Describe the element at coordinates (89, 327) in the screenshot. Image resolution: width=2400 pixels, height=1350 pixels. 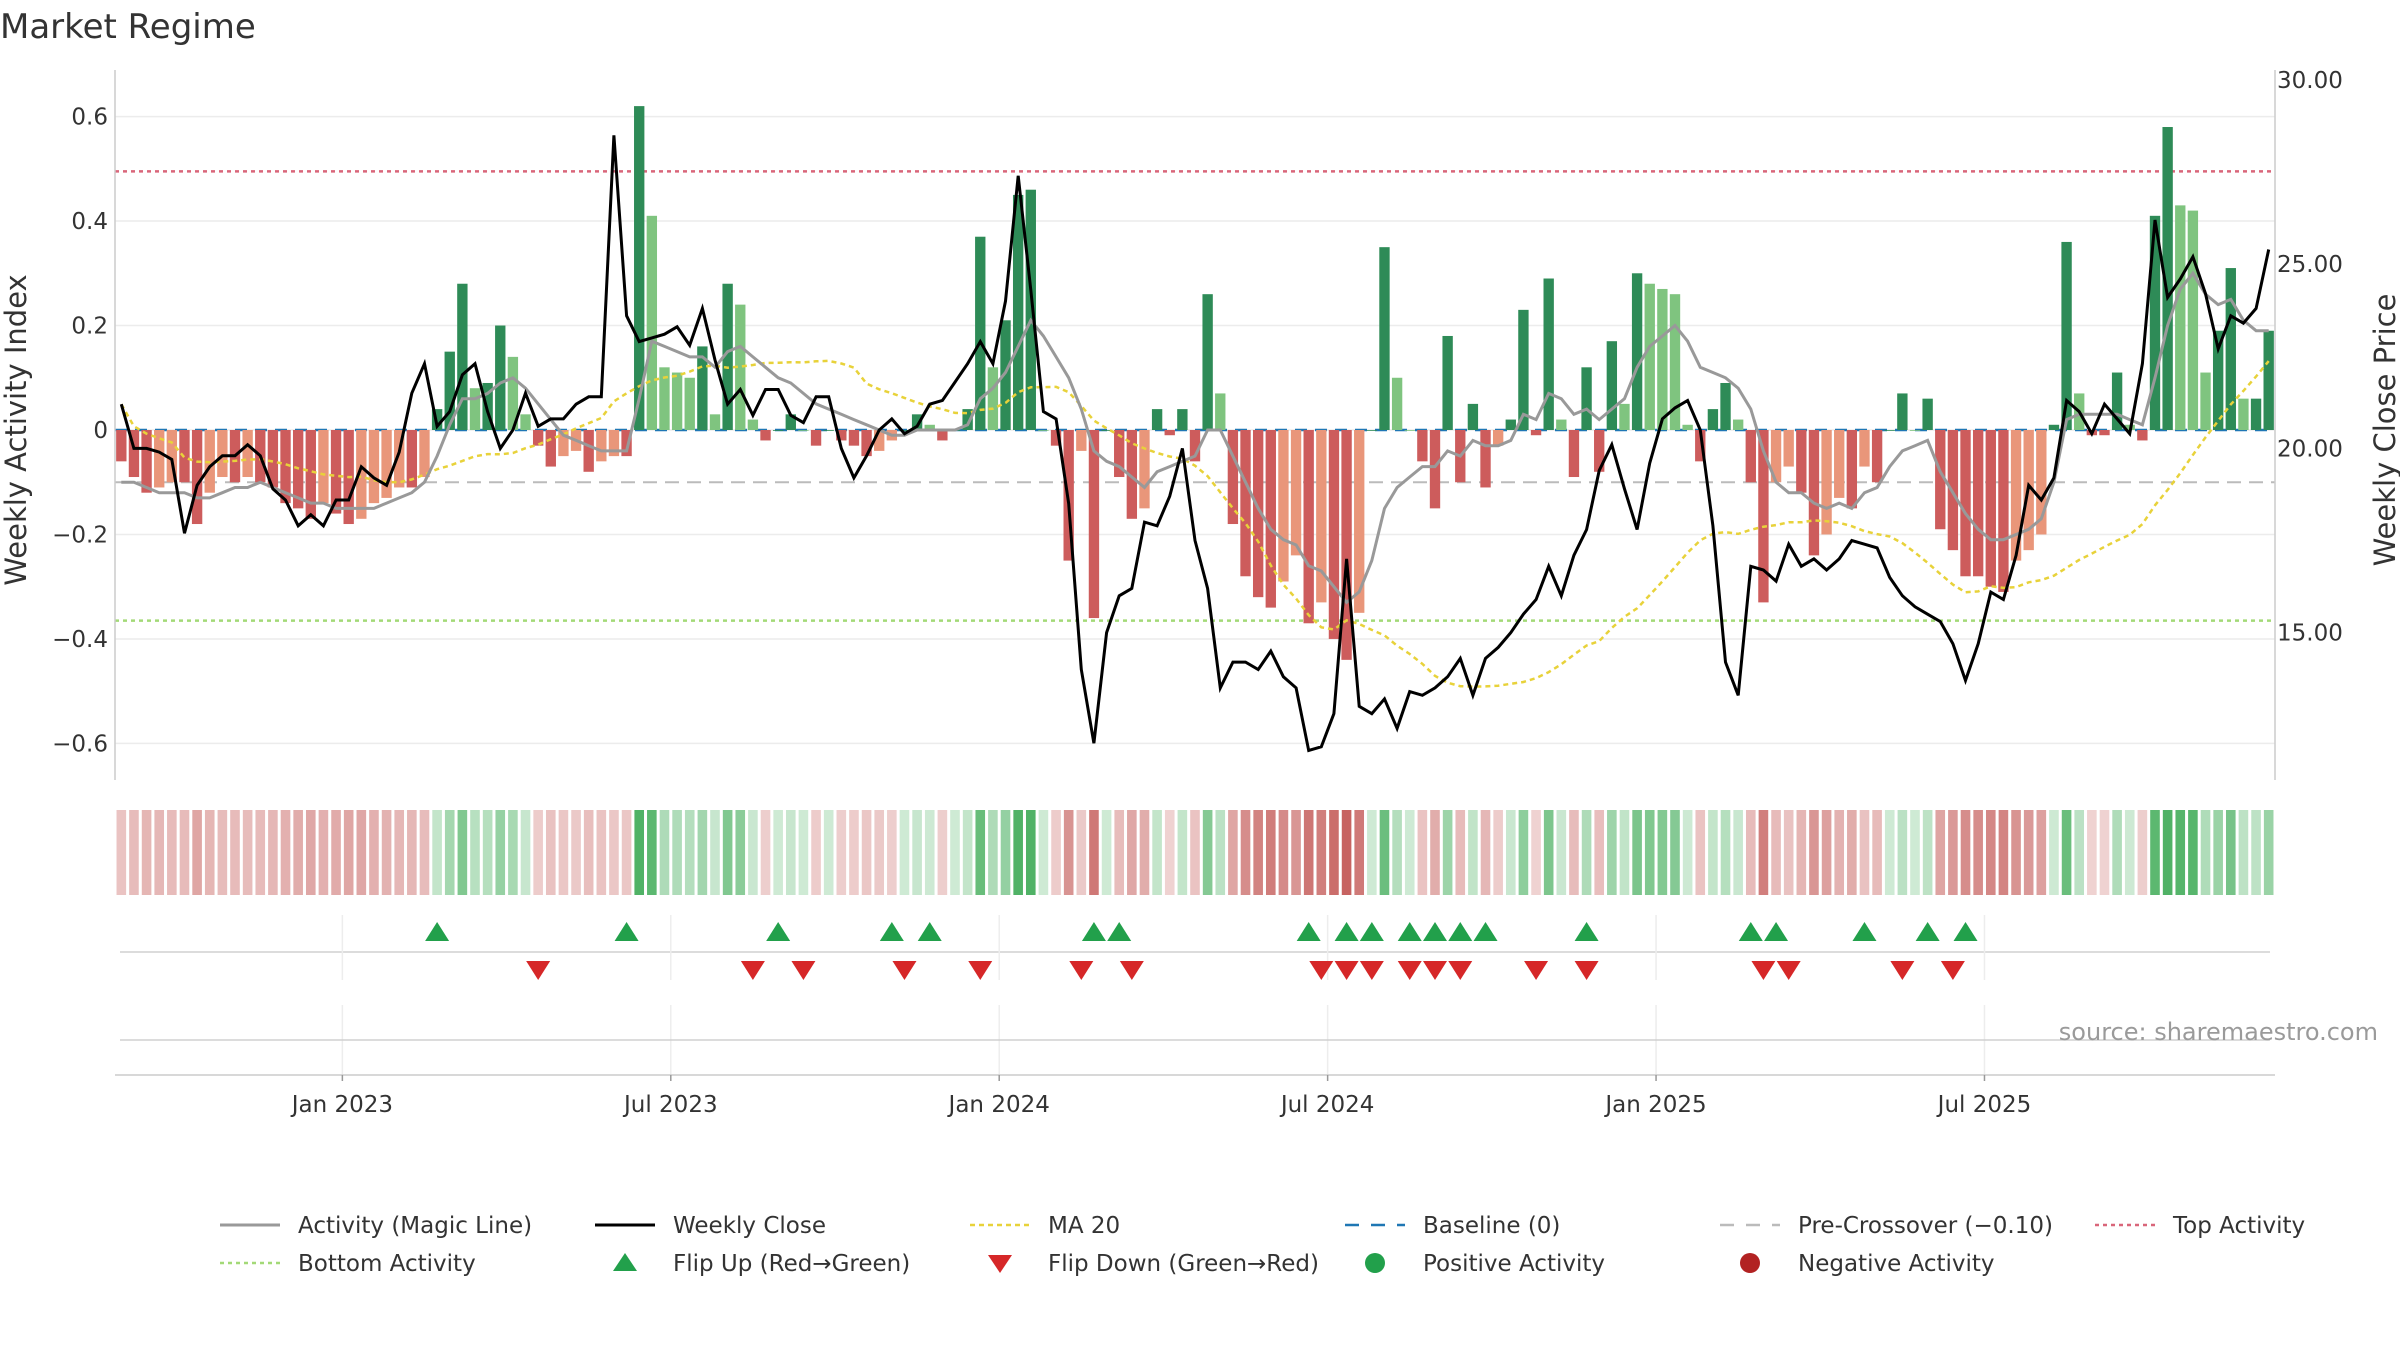
I see `y-tick-label: 0.2` at that location.